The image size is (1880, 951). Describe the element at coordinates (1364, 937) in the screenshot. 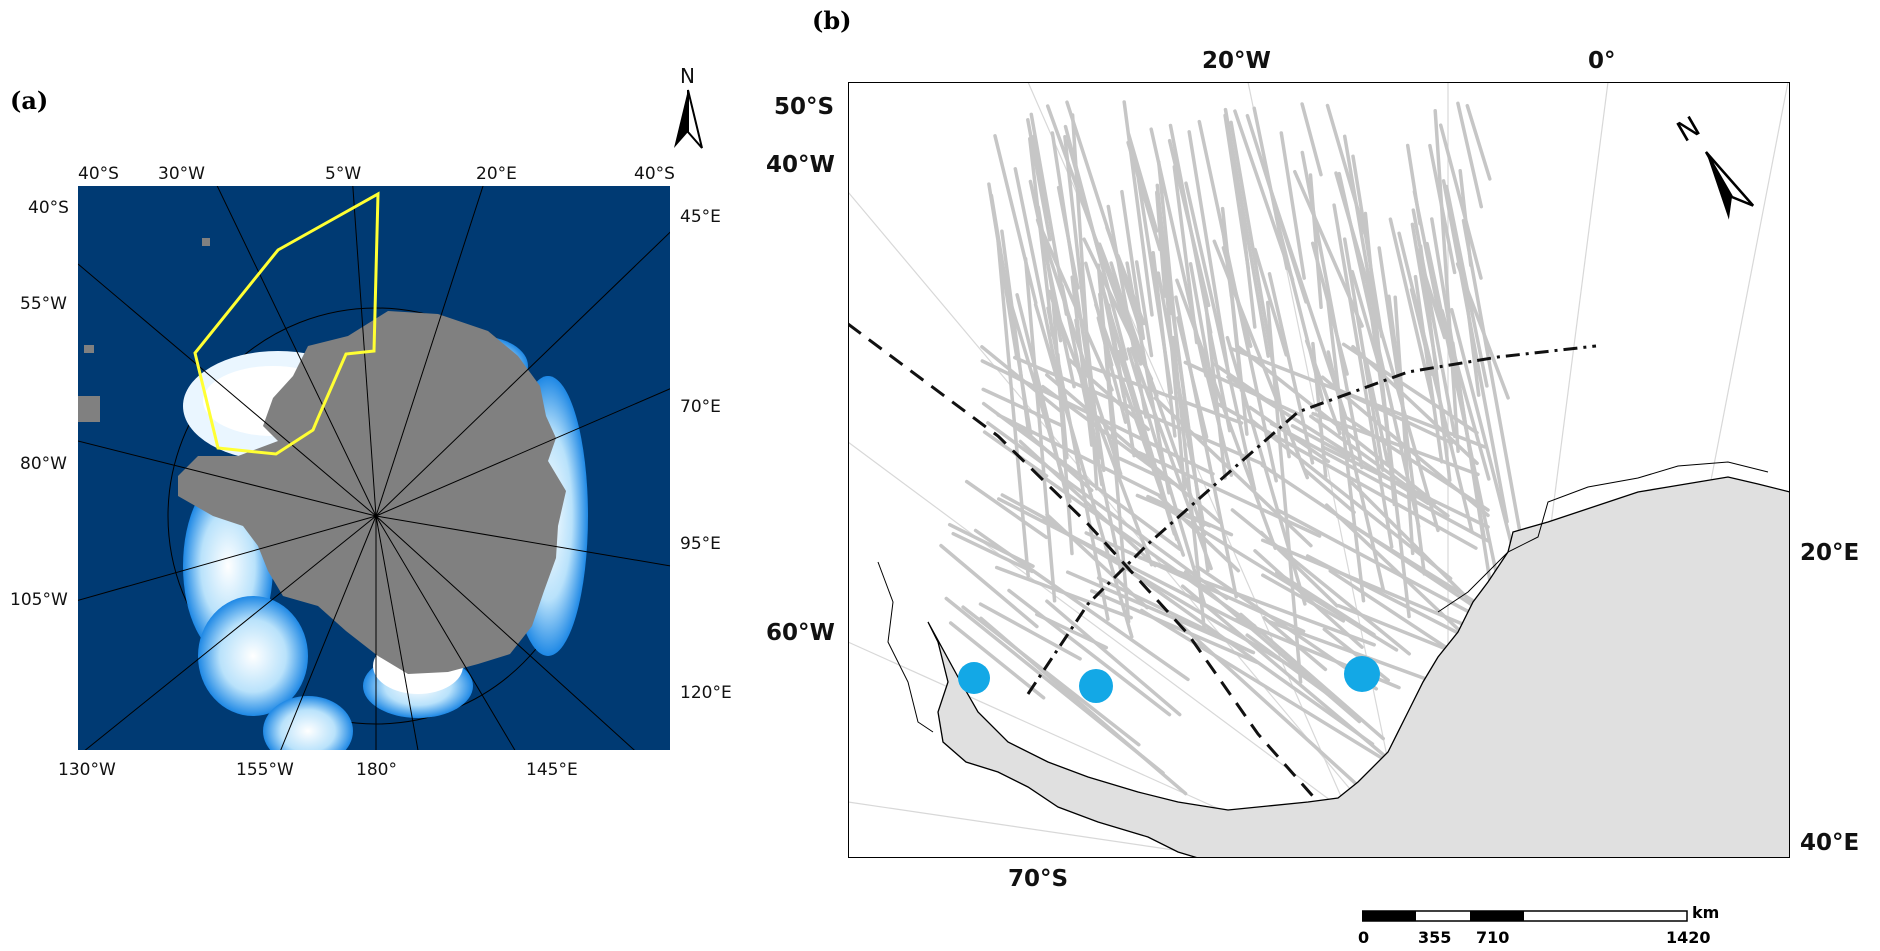

I see `scale-tick-0: 0` at that location.